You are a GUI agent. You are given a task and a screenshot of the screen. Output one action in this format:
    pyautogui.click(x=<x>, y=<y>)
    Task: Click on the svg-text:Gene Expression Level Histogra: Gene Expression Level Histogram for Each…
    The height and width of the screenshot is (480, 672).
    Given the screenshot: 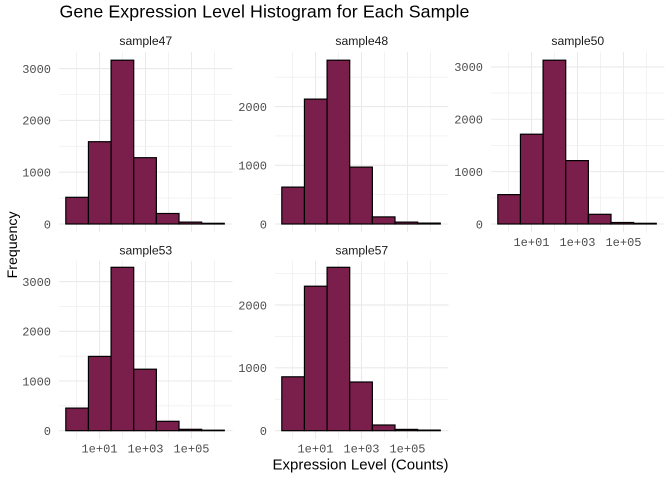 What is the action you would take?
    pyautogui.click(x=265, y=12)
    